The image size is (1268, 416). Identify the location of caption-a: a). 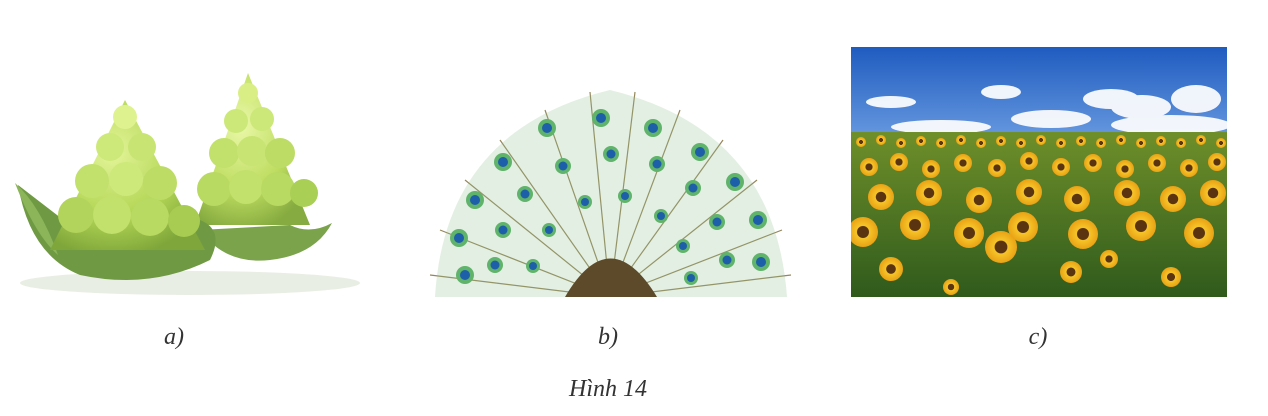
(174, 337).